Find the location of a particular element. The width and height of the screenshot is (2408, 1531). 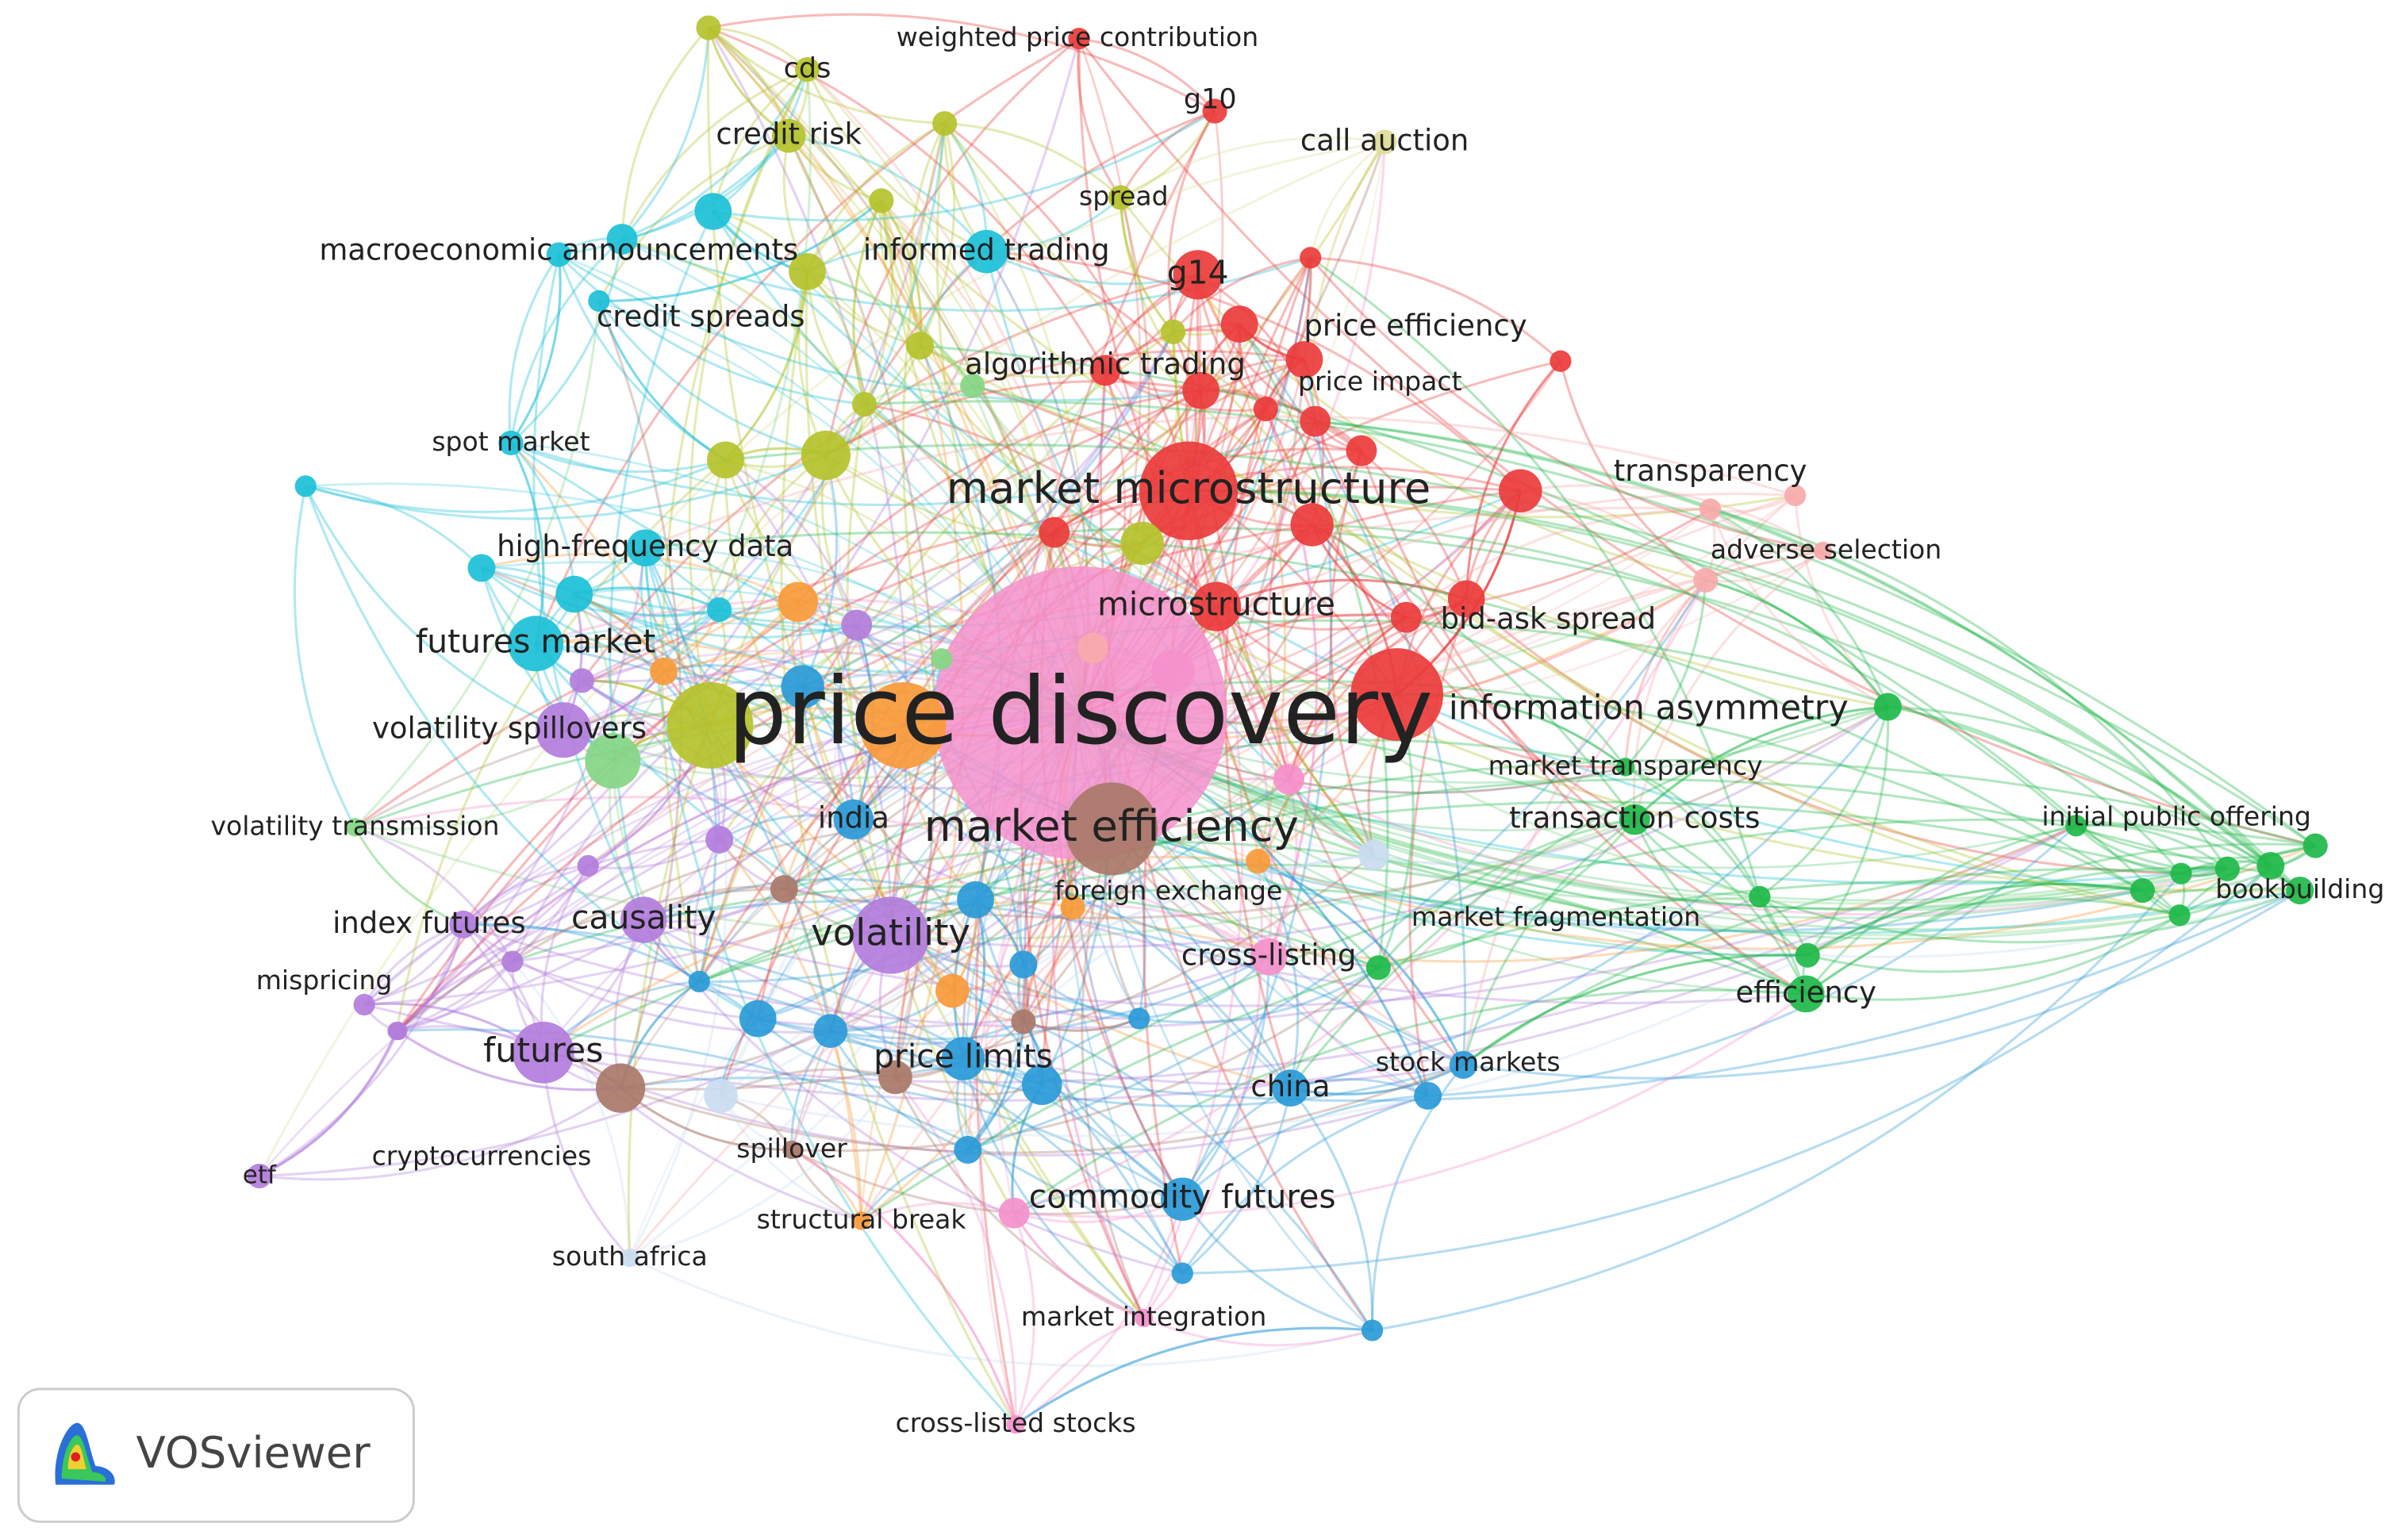

node-label: informed trading is located at coordinates (987, 250).